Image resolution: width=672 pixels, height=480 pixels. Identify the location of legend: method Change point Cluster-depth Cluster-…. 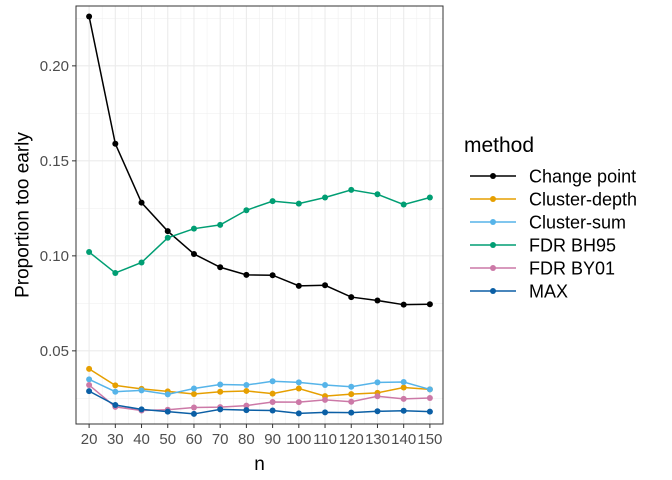
(550, 218).